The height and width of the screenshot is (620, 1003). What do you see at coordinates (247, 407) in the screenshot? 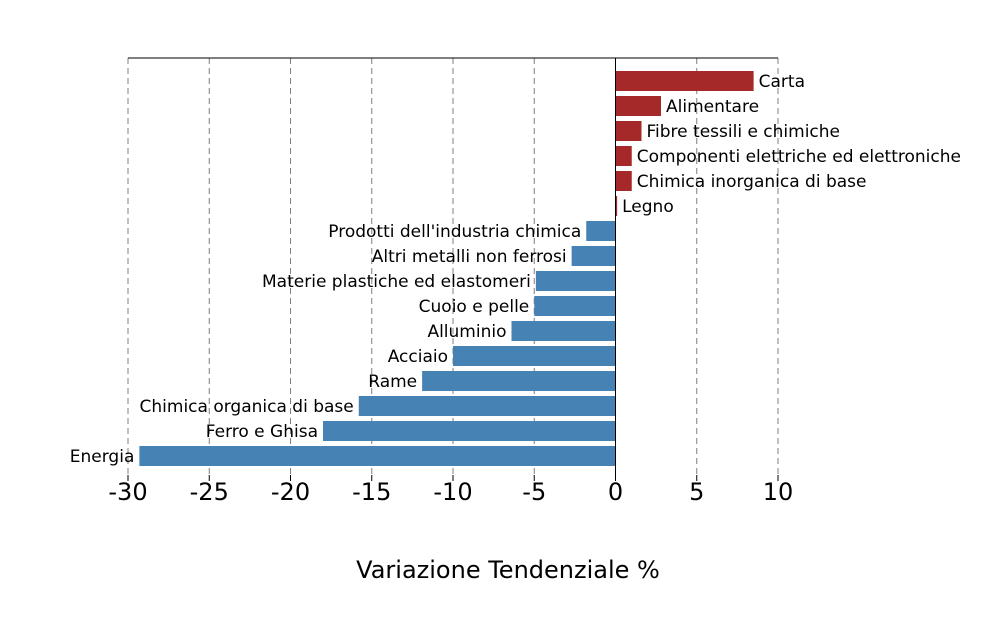
I see `bar-label-13: Chimica organica di base` at bounding box center [247, 407].